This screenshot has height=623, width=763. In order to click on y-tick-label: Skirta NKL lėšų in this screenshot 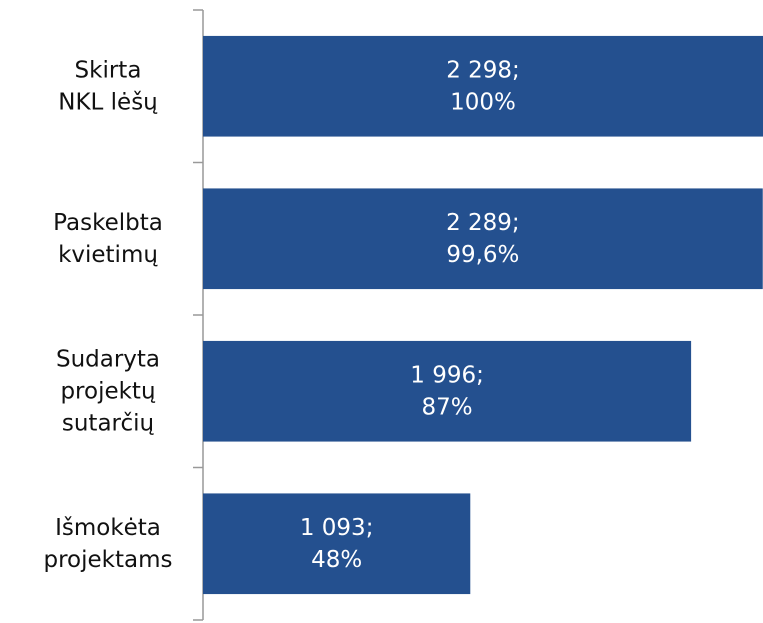, I will do `click(108, 86)`.